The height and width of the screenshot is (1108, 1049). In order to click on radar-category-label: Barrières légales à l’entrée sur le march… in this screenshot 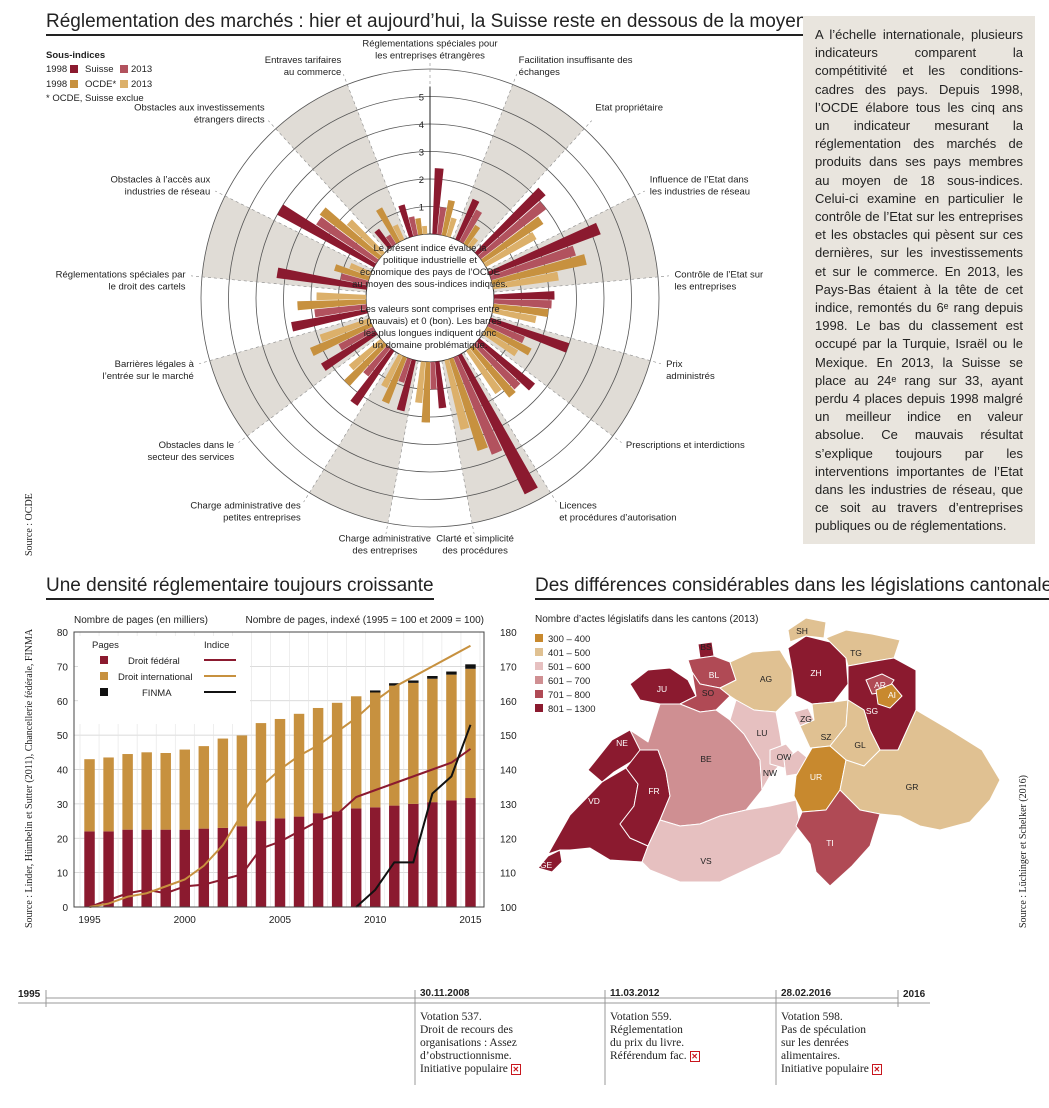, I will do `click(149, 370)`.